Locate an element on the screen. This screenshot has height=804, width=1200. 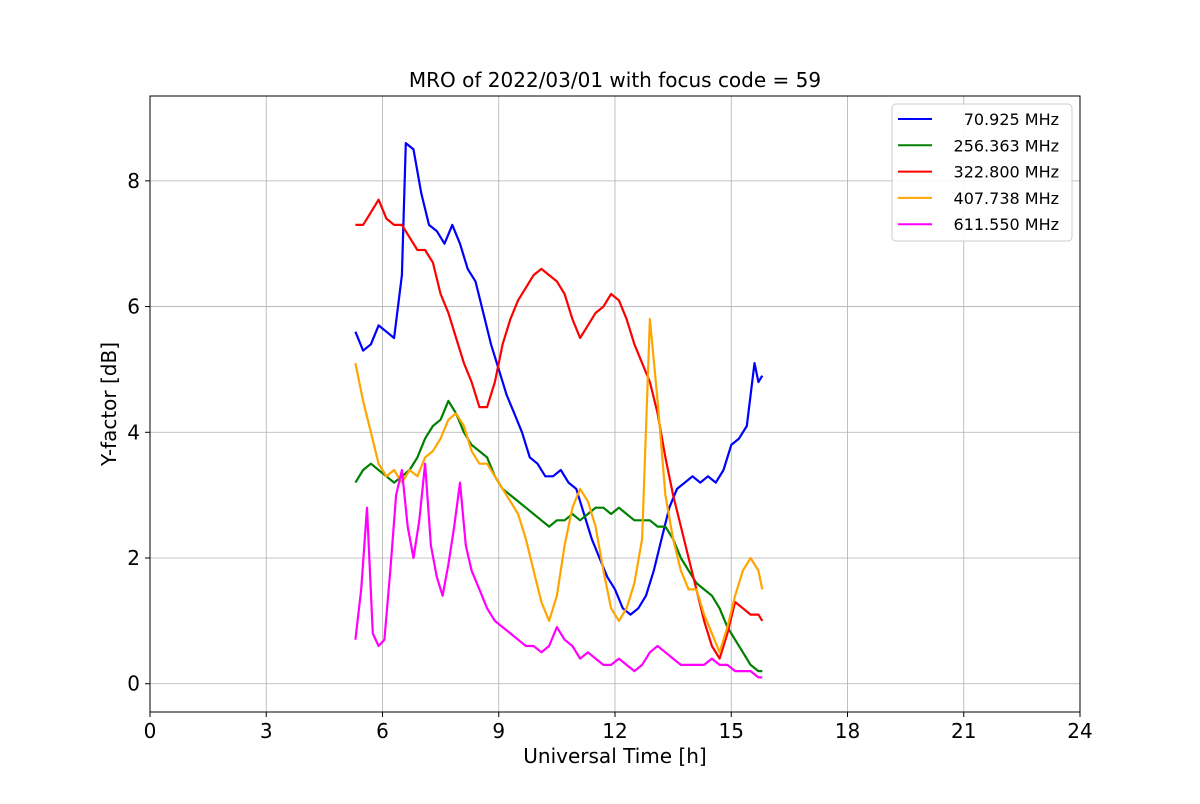
x-axis-label: Universal Time [h] is located at coordinates (614, 756).